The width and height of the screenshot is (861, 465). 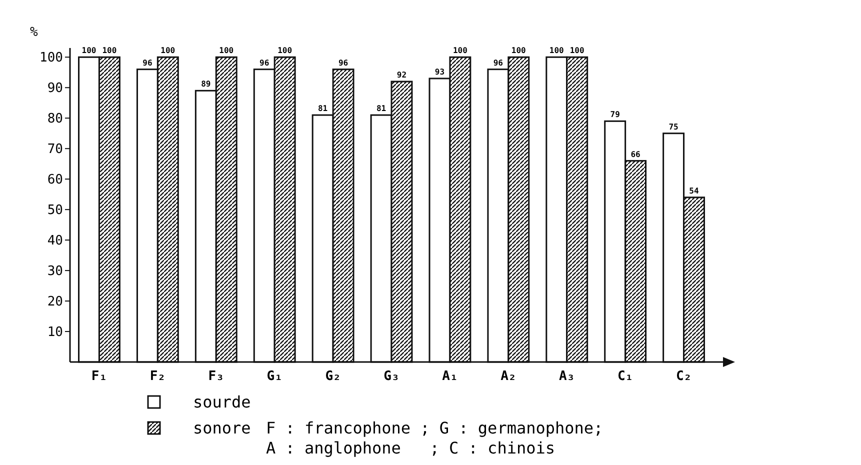 What do you see at coordinates (439, 71) in the screenshot?
I see `data-label: 93` at bounding box center [439, 71].